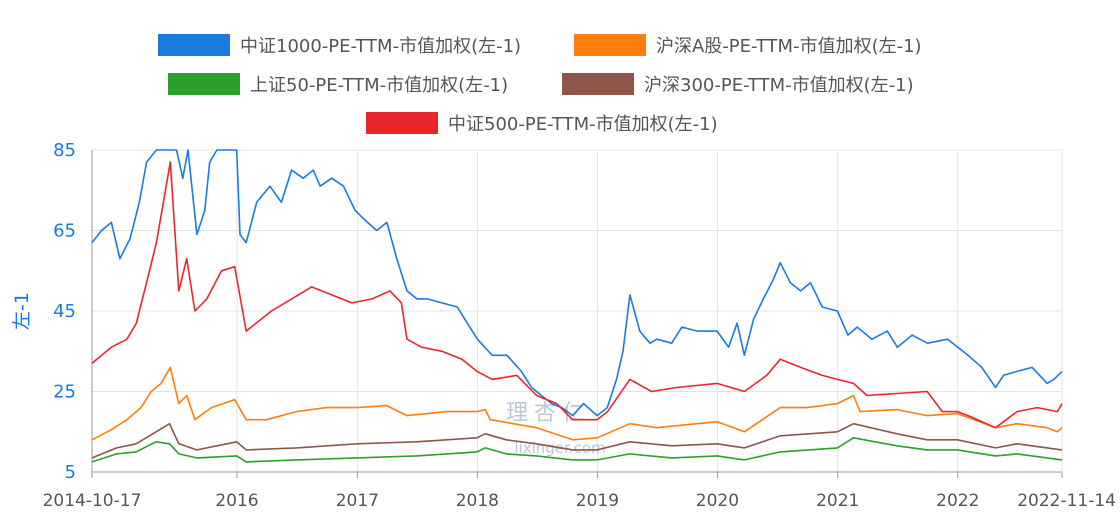 This screenshot has height=525, width=1120. Describe the element at coordinates (64, 311) in the screenshot. I see `y-tick-label: 45` at that location.